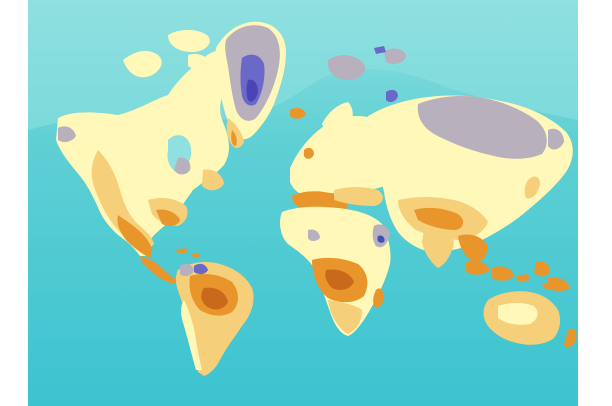 This screenshot has width=612, height=406. What do you see at coordinates (514, 275) in the screenshot?
I see `indonesia` at bounding box center [514, 275].